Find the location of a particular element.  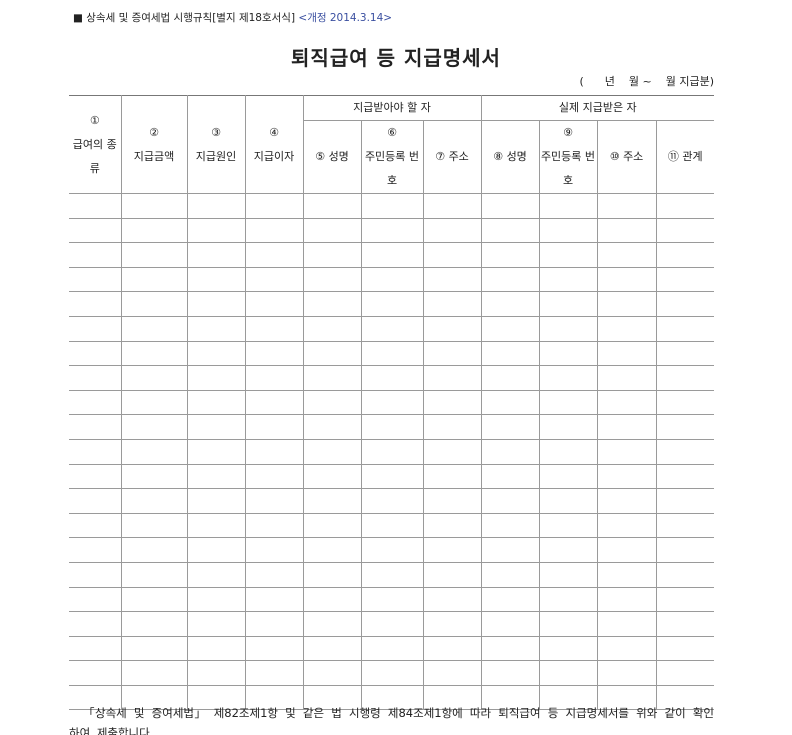

form-reference: ■ 상속세 및 증여세법 시행규칙[별지 제18호서식] is located at coordinates (184, 18).